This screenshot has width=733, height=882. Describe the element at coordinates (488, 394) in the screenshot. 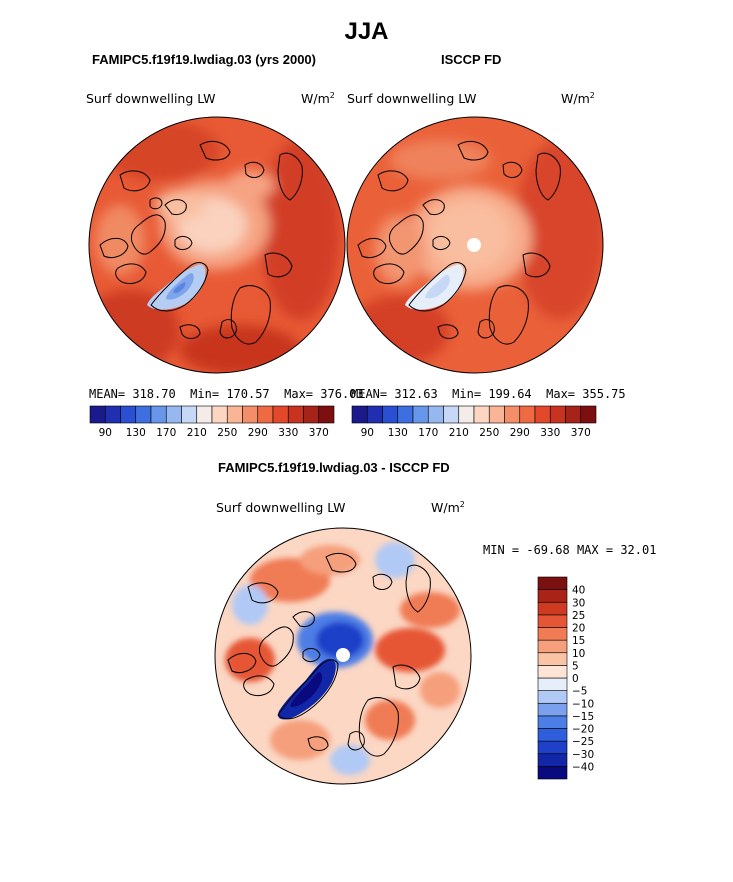

I see `top-right-stats: MEAN= 312.63 Min= 199.64 Max= 355.75` at that location.